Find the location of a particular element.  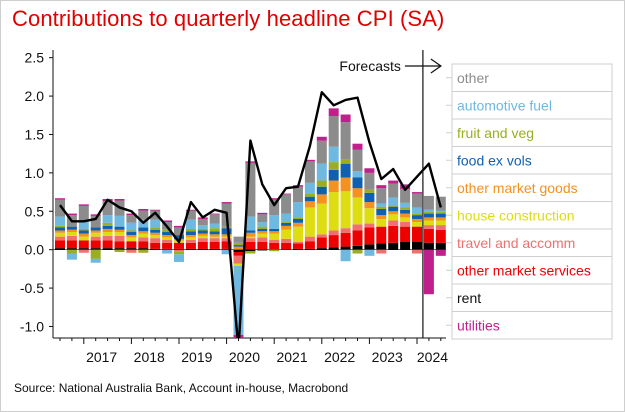

x-year-label: 2022 is located at coordinates (339, 357).